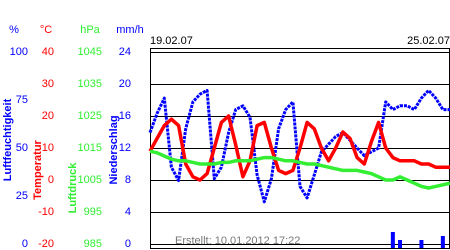 Image resolution: width=450 pixels, height=250 pixels. Describe the element at coordinates (46, 30) in the screenshot. I see `axis-unit: °C` at that location.